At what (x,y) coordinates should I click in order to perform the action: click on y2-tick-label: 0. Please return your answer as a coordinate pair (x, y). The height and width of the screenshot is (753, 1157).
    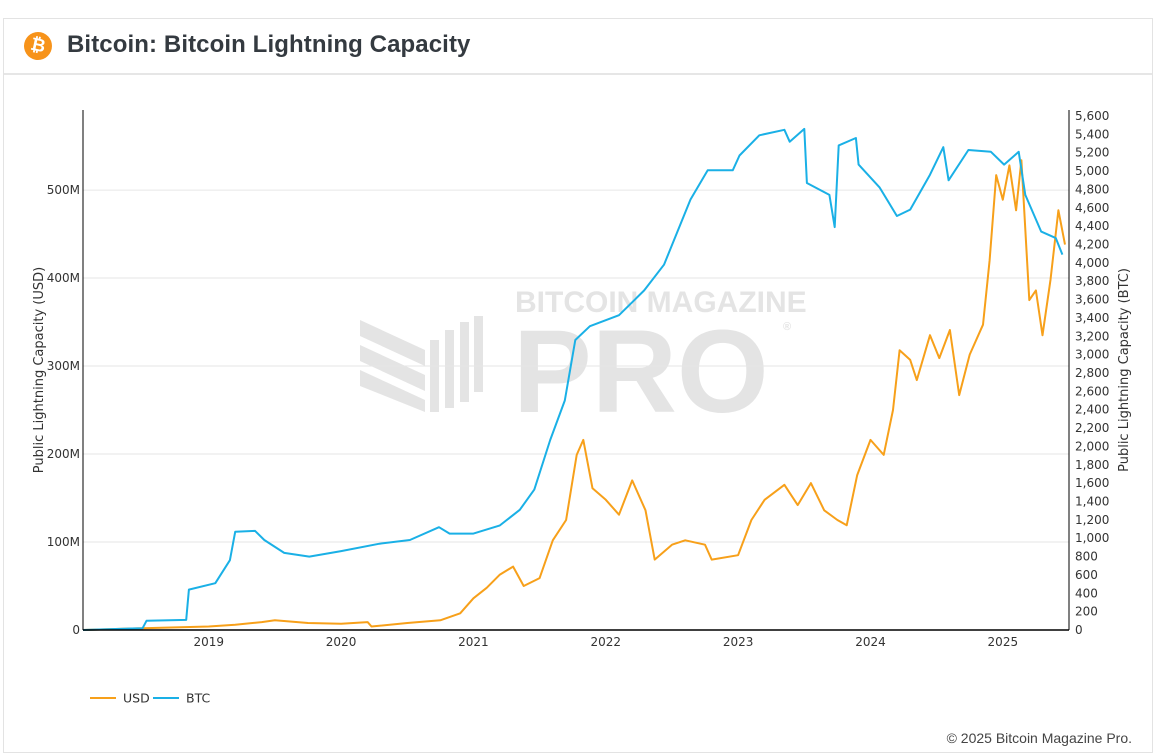
    Looking at the image, I should click on (1079, 630).